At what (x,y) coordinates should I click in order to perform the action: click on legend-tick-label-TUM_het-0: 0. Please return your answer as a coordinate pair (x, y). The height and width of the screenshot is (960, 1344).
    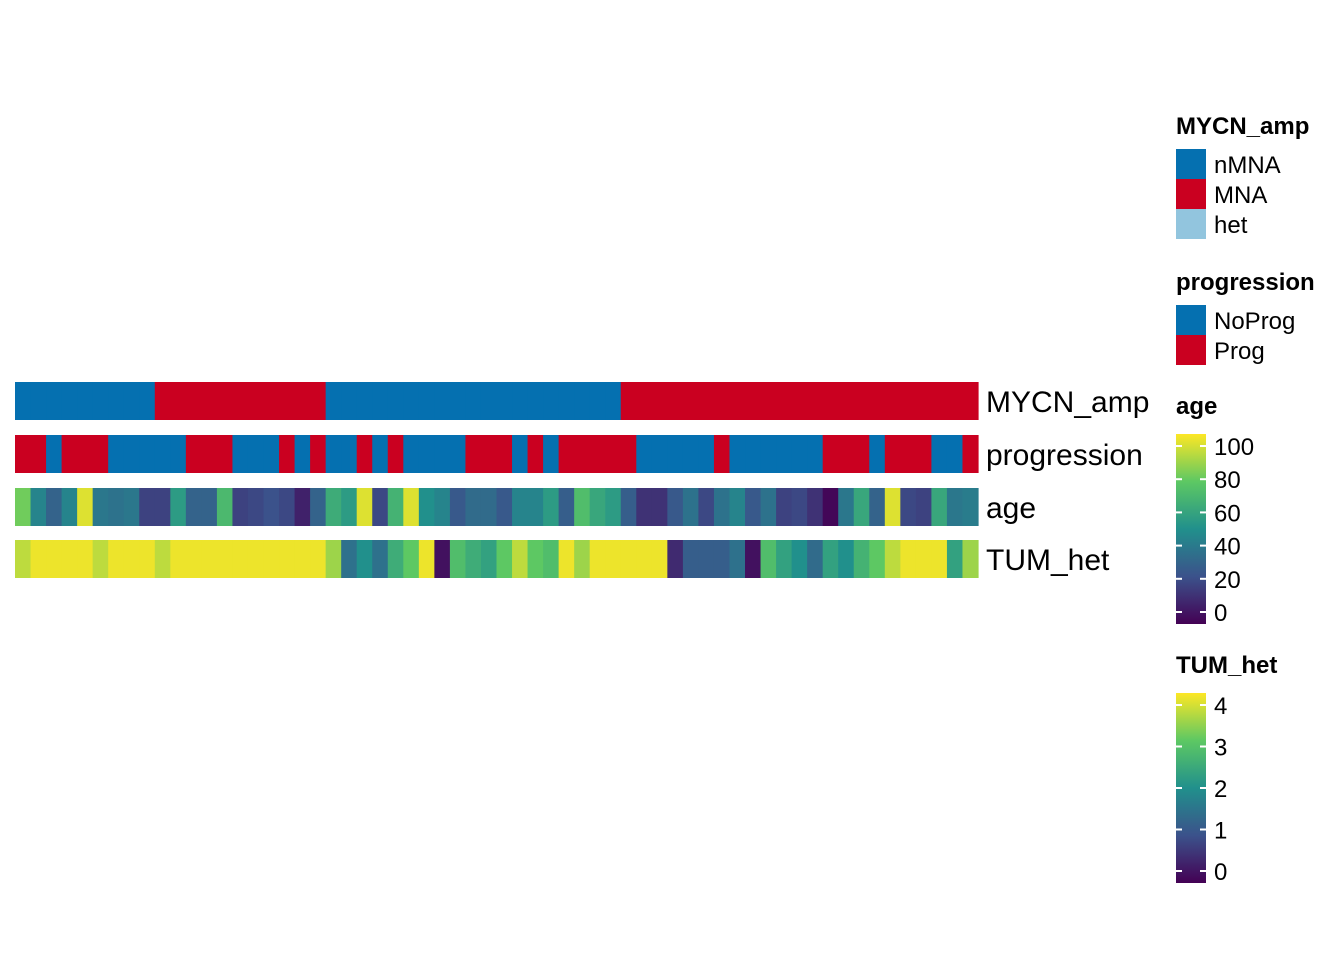
    Looking at the image, I should click on (1220, 872).